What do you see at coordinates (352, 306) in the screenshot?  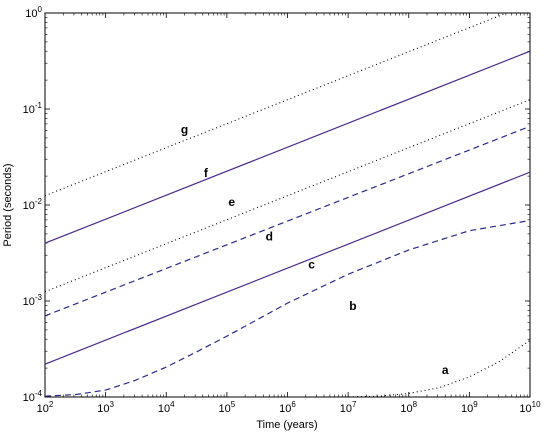 I see `series-b-label: b` at bounding box center [352, 306].